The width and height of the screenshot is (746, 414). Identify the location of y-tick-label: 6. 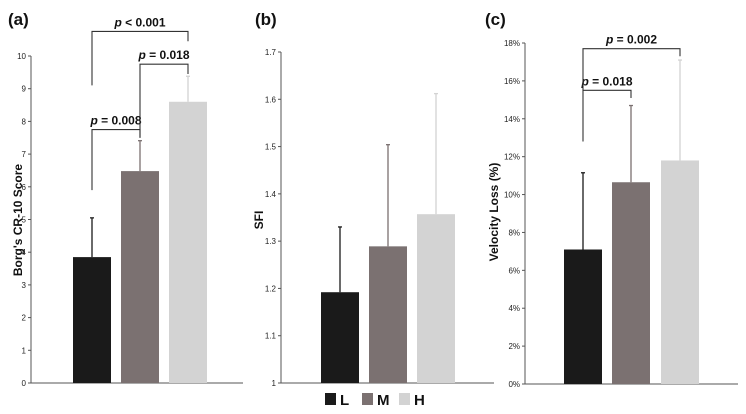
(24, 187).